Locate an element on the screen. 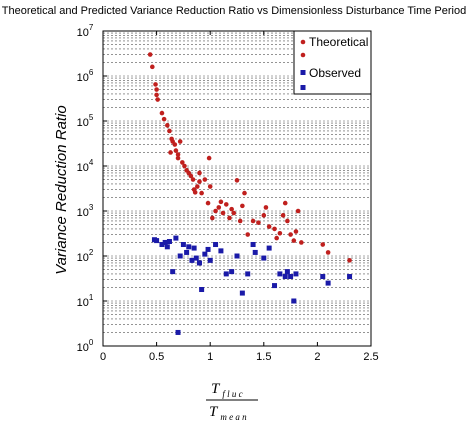 This screenshot has width=474, height=425. y-tick-label: 10⁴ is located at coordinates (85, 166).